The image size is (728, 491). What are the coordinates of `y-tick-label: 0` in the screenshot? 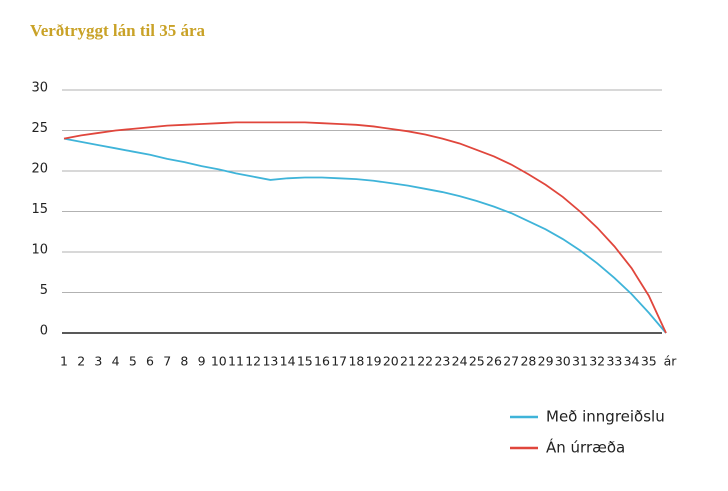 It's located at (44, 331).